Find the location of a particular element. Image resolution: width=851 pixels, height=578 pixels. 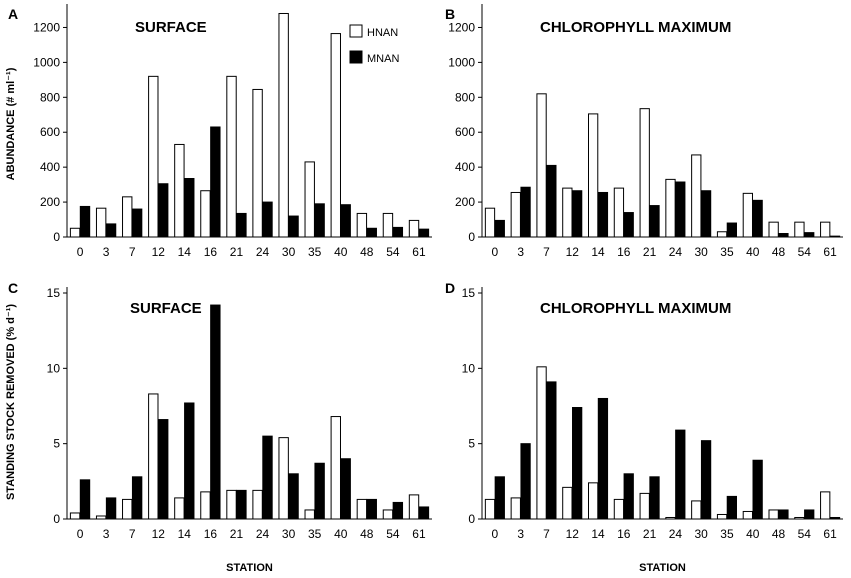

x-tick-label-c-12: 12 is located at coordinates (159, 534).